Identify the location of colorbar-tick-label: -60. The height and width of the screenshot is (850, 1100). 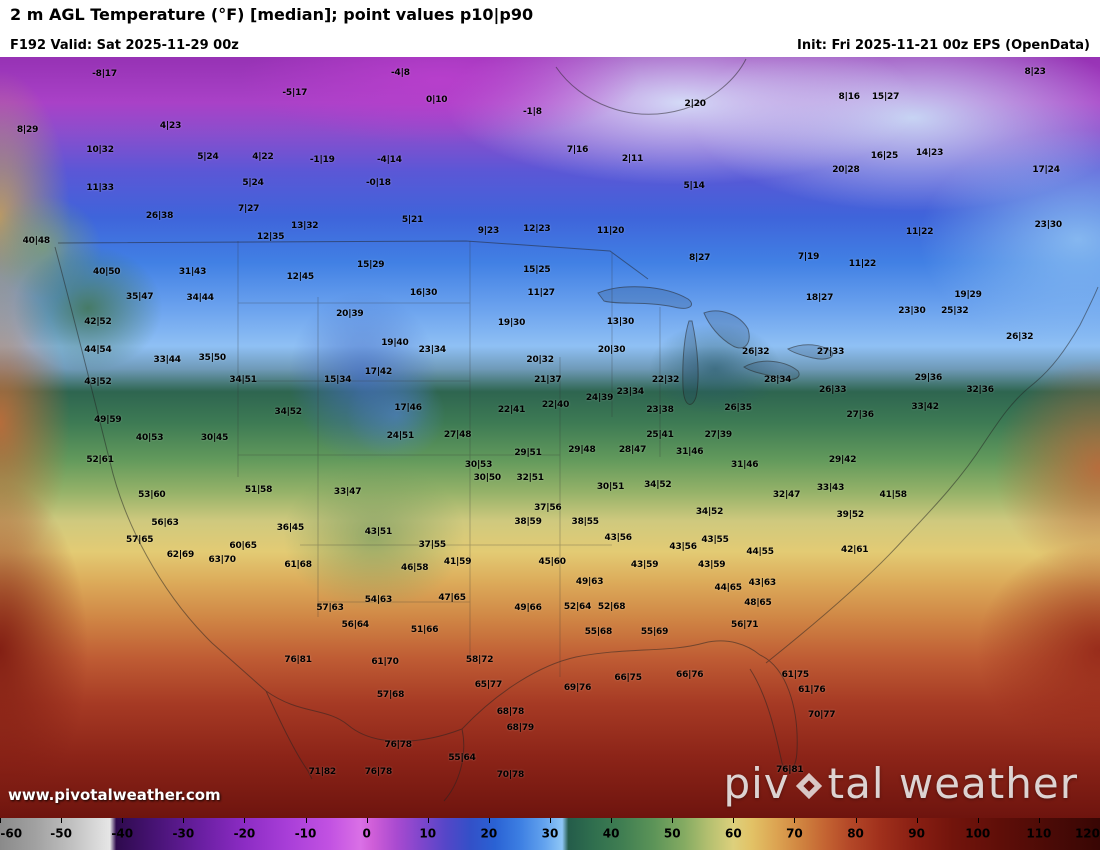
(11, 833).